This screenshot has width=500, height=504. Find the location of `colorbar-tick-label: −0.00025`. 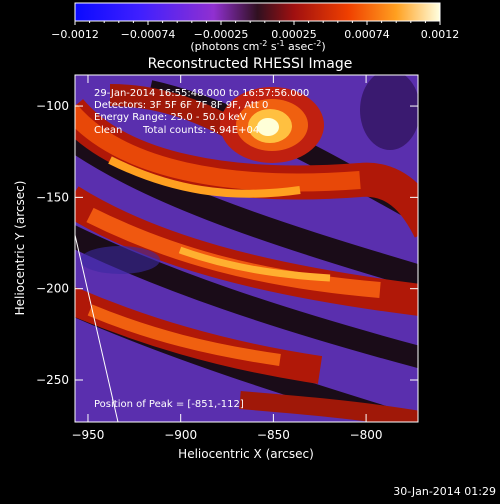

colorbar-tick-label: −0.00025 is located at coordinates (221, 34).